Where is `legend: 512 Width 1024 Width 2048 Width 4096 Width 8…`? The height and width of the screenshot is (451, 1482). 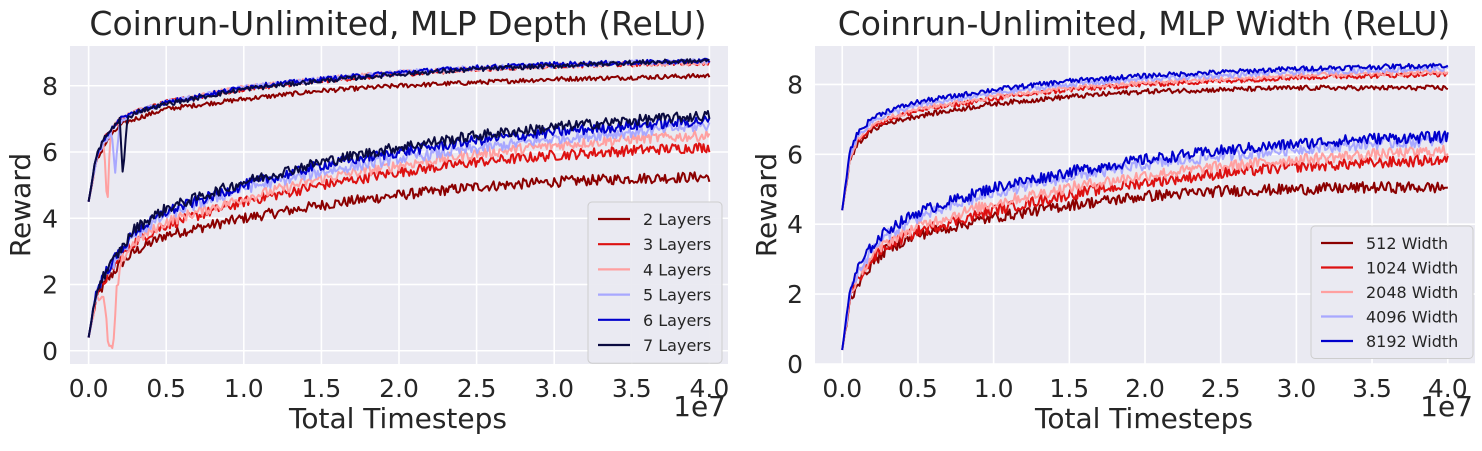
legend: 512 Width 1024 Width 2048 Width 4096 Width 8… is located at coordinates (1392, 292).